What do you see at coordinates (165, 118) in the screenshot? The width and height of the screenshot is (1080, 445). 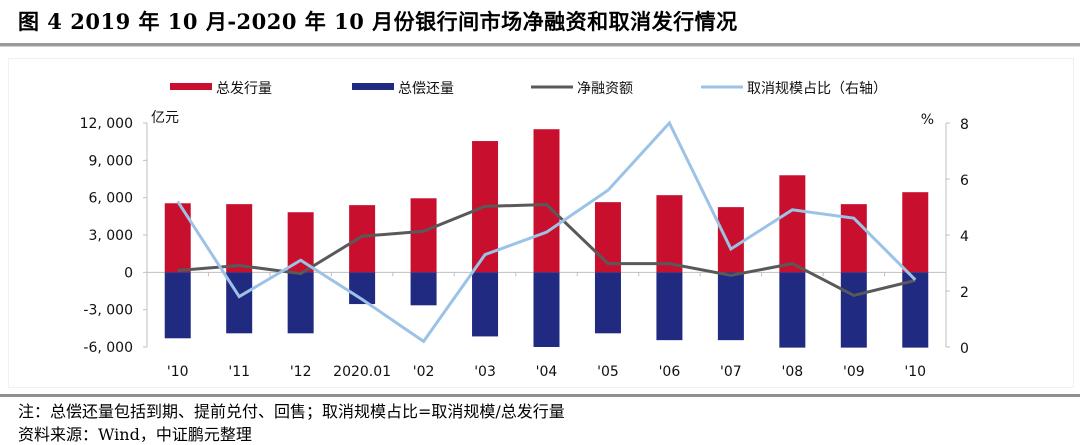 I see `left-axis-unit-label: 亿元` at bounding box center [165, 118].